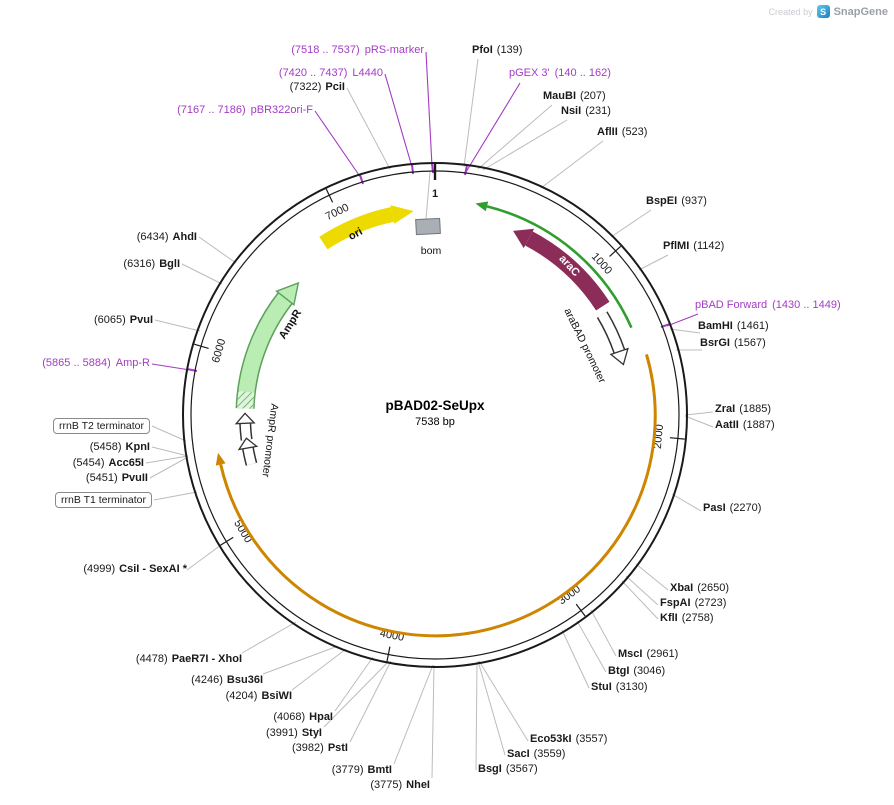 The image size is (894, 805). Describe the element at coordinates (246, 432) in the screenshot. I see `ampr-promoter-arrow` at that location.